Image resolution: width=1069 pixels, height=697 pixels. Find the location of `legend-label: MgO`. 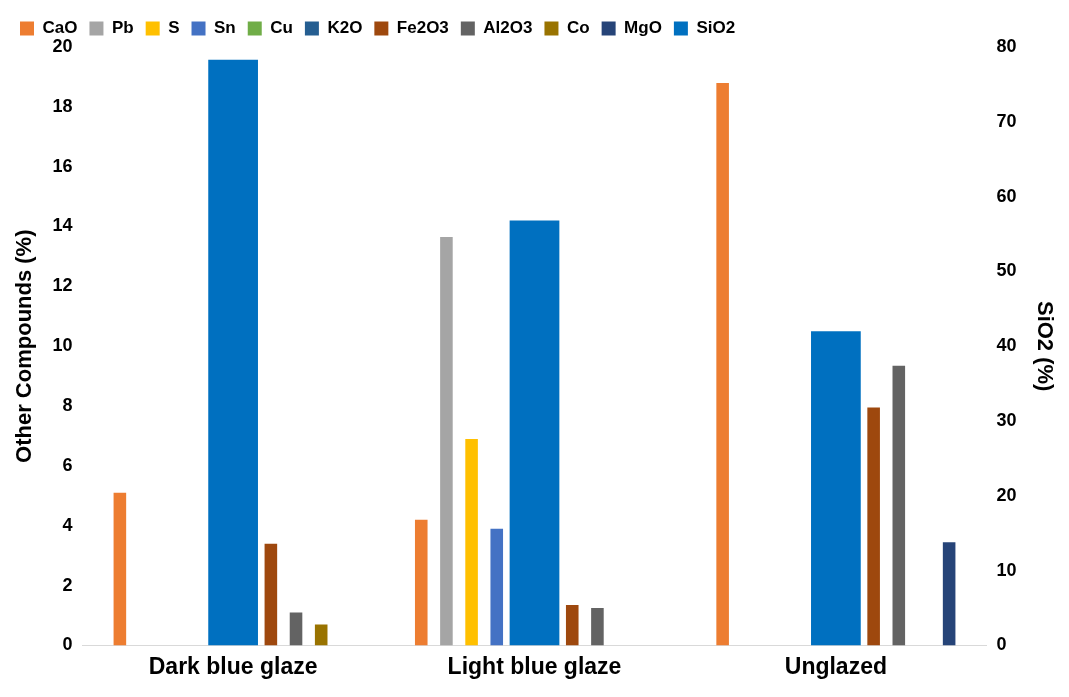

legend-label: MgO is located at coordinates (643, 28).